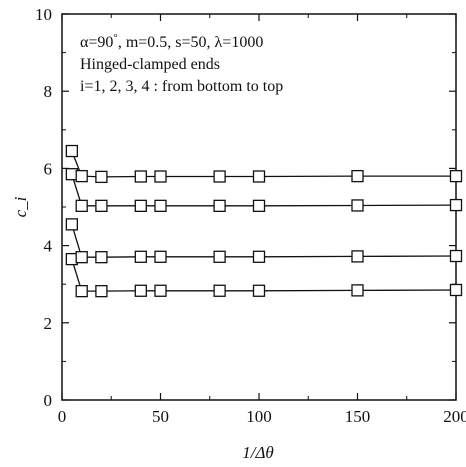 The image size is (466, 467). I want to click on x-tick-label: 0, so click(62, 416).